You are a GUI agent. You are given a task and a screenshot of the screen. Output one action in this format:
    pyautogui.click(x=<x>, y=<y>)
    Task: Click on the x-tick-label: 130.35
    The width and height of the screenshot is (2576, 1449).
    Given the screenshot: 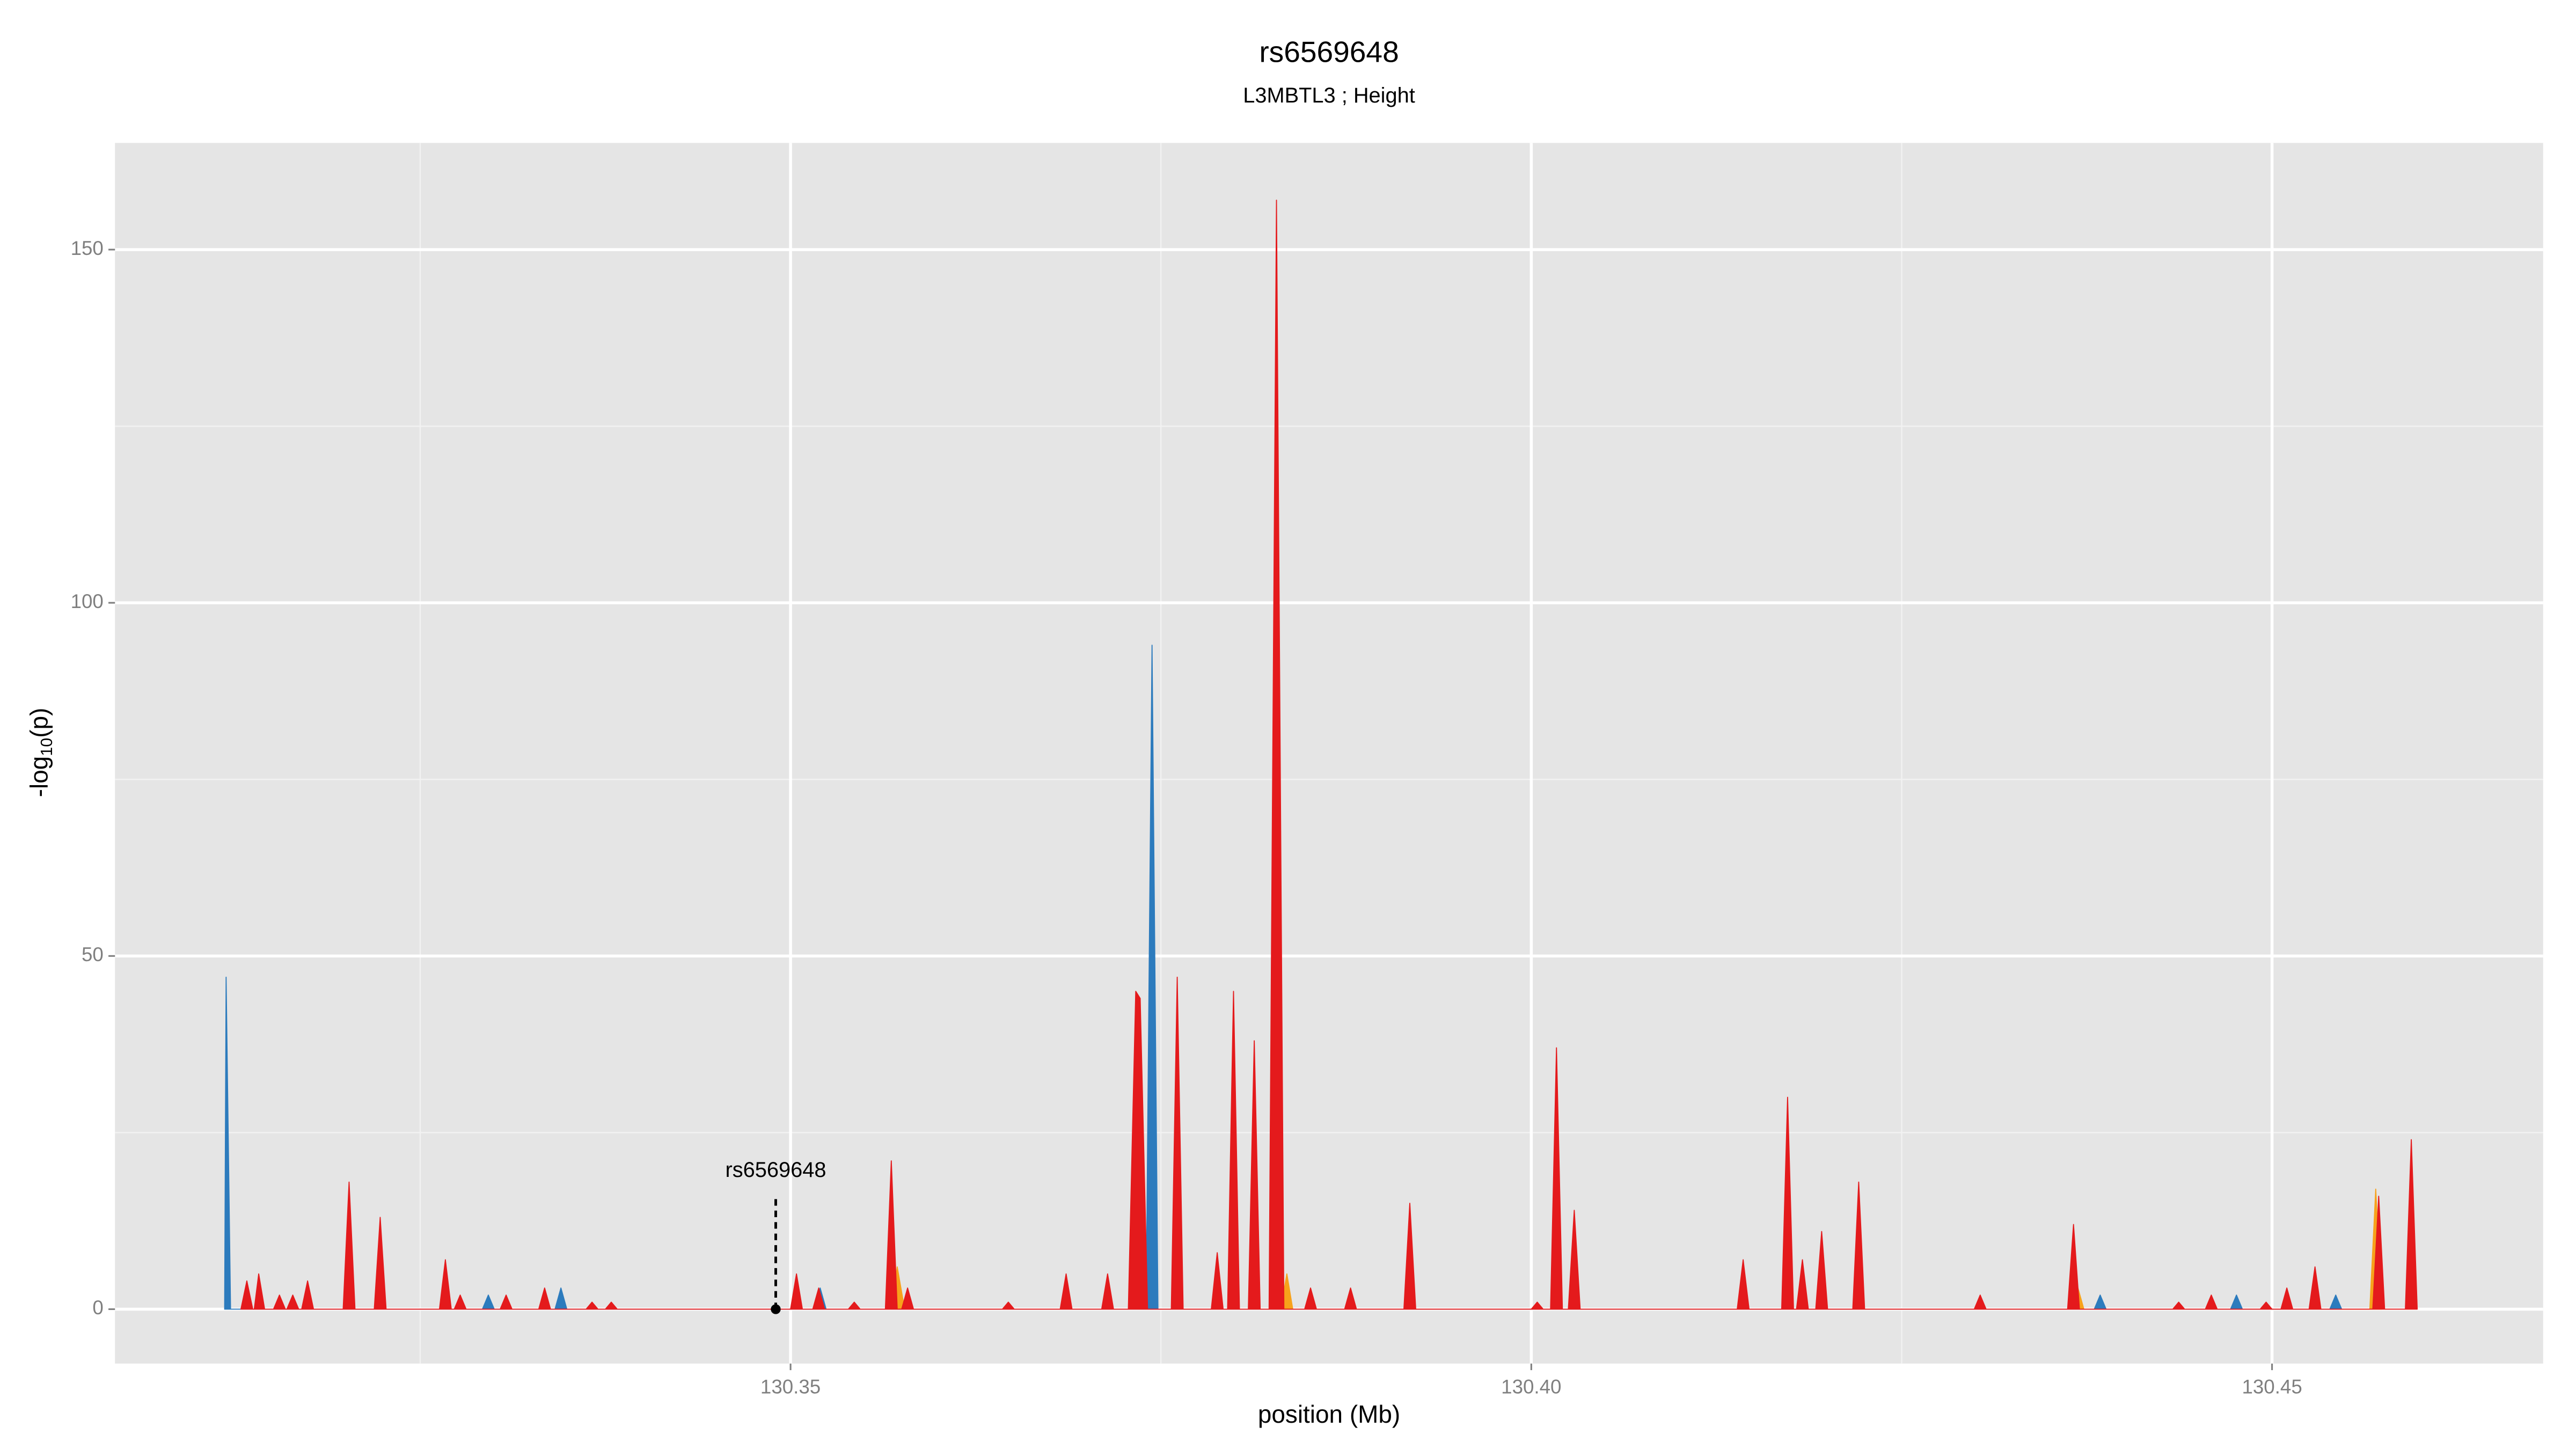 What is the action you would take?
    pyautogui.click(x=790, y=1386)
    